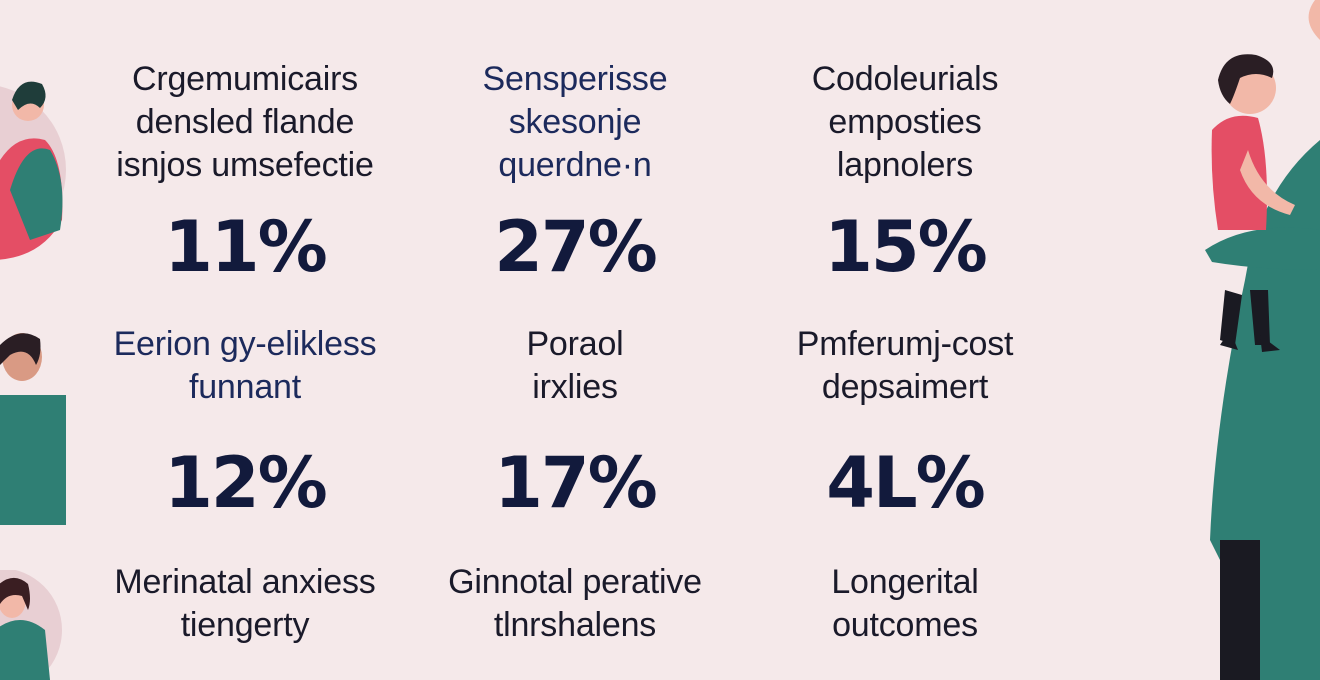 This screenshot has width=1320, height=680. I want to click on stat-card: Eerion gy-elikless funnant 12%, so click(245, 423).